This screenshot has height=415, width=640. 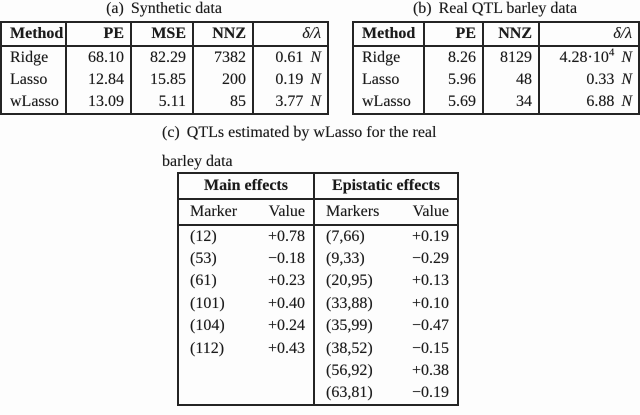 What do you see at coordinates (385, 236) in the screenshot?
I see `epistatic-effect-cell: (7,66) +0.19` at bounding box center [385, 236].